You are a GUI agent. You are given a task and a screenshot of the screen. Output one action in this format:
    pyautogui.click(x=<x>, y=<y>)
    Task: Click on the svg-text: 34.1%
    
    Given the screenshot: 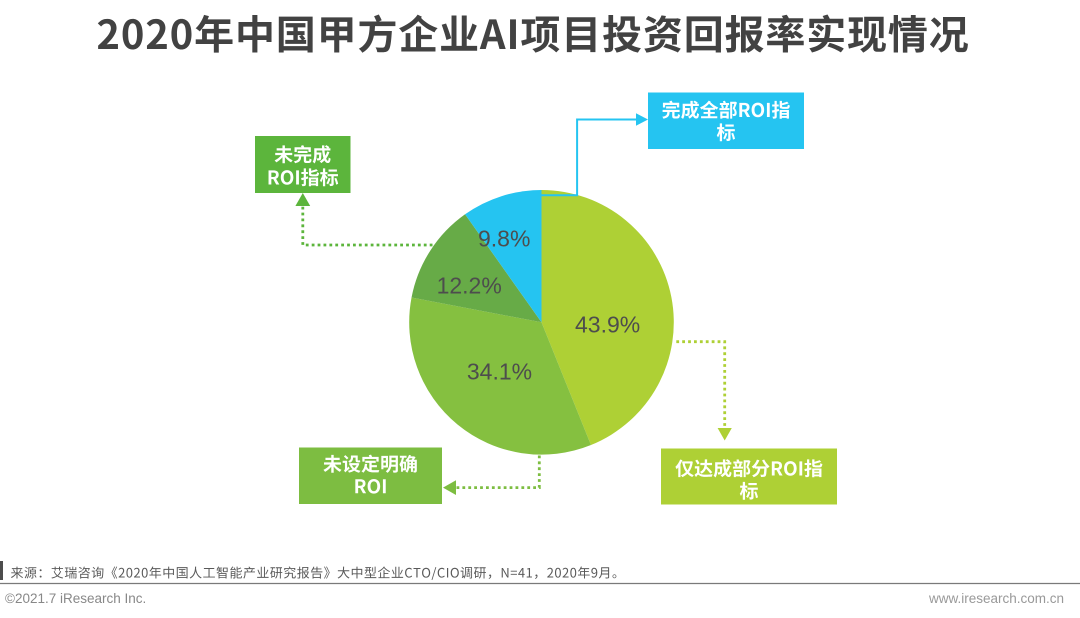 What is the action you would take?
    pyautogui.click(x=499, y=372)
    